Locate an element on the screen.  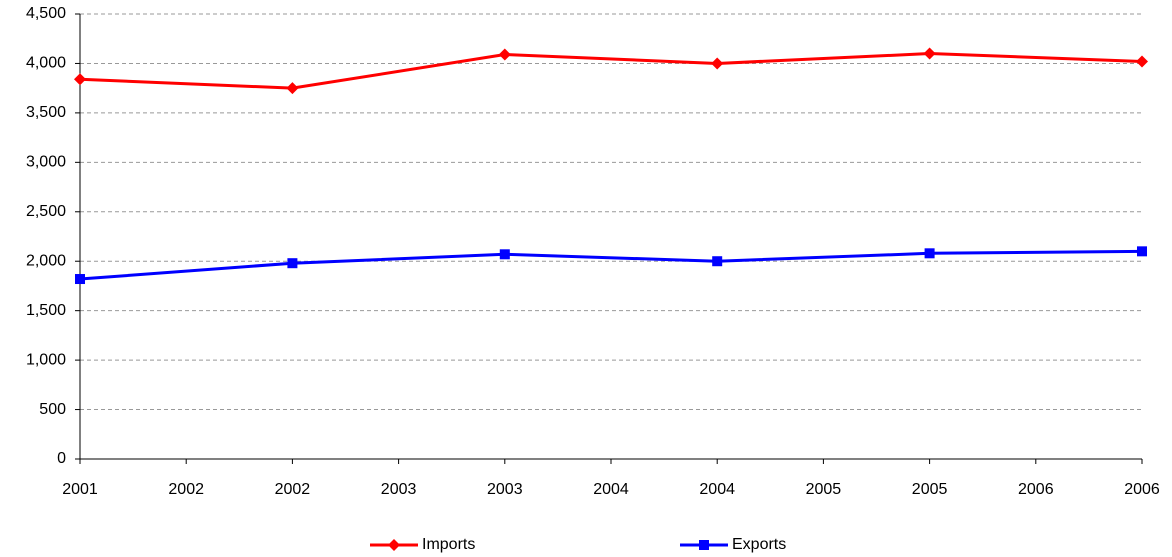
y-tick-label: 2,500 is located at coordinates (46, 211).